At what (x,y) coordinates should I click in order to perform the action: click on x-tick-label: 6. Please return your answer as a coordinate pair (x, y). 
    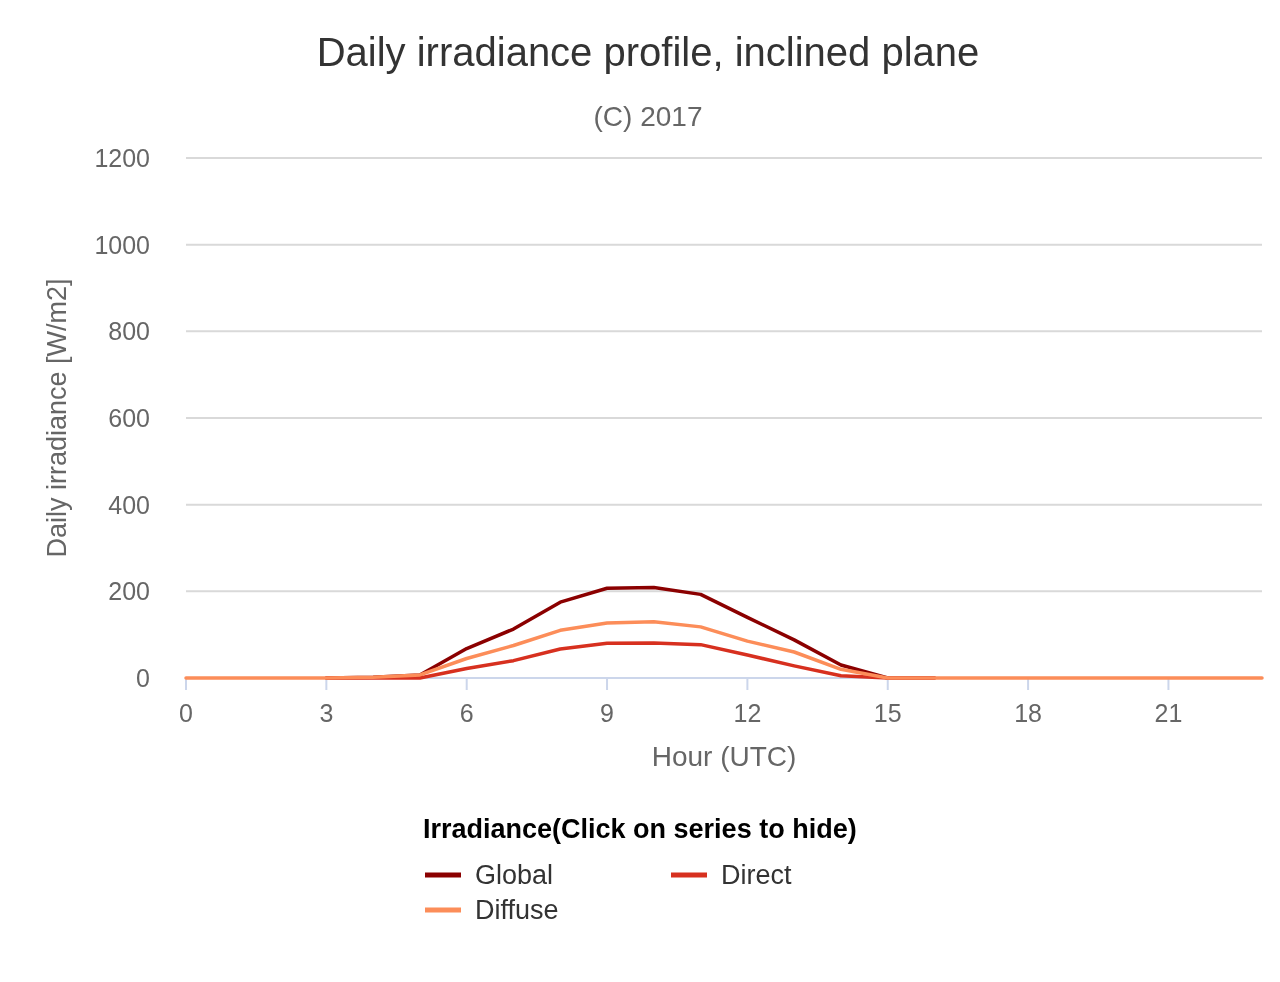
    Looking at the image, I should click on (466, 713).